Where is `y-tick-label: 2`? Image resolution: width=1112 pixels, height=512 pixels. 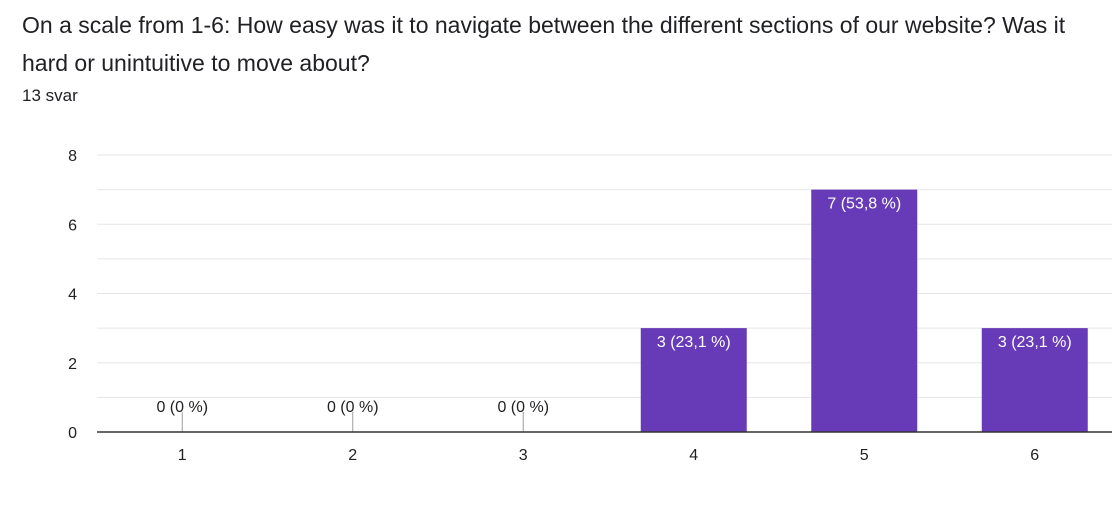
y-tick-label: 2 is located at coordinates (72, 364).